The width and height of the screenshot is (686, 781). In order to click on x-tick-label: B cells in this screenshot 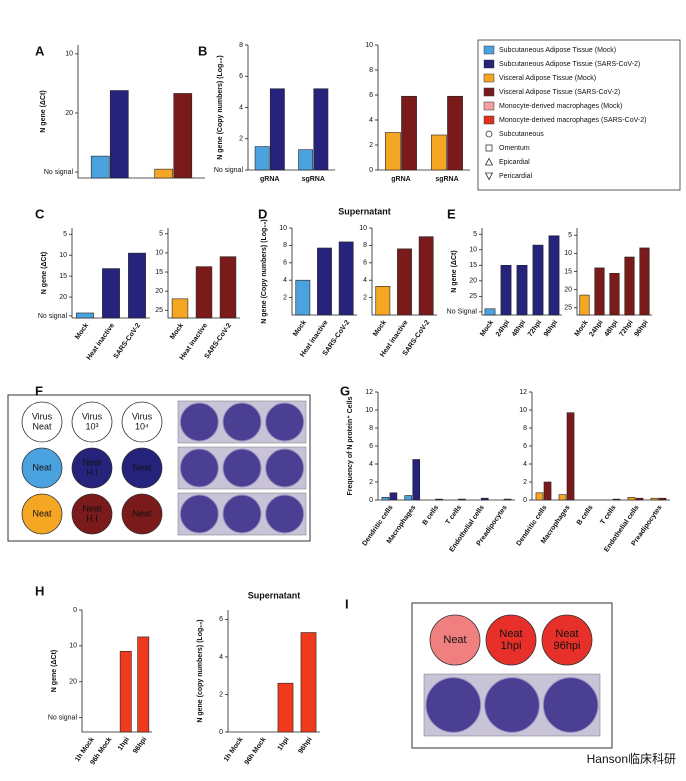, I will do `click(585, 515)`.